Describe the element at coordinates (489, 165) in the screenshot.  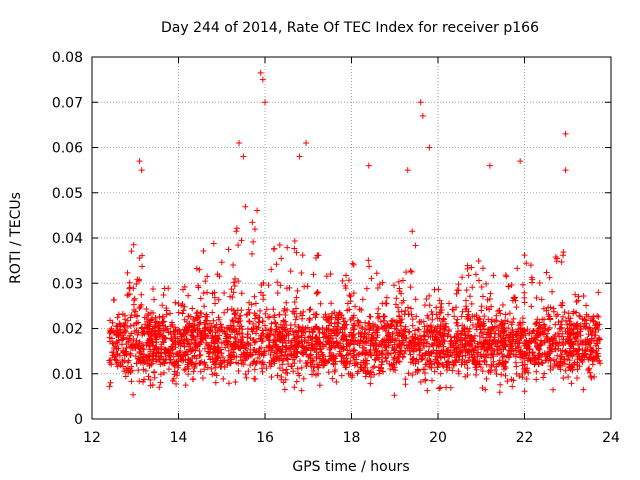
I see `data-point-peak` at that location.